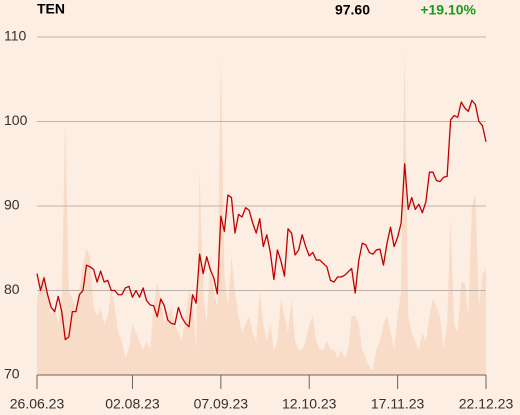 This screenshot has width=520, height=415. I want to click on x-tick-label: 02.08.23, so click(132, 404).